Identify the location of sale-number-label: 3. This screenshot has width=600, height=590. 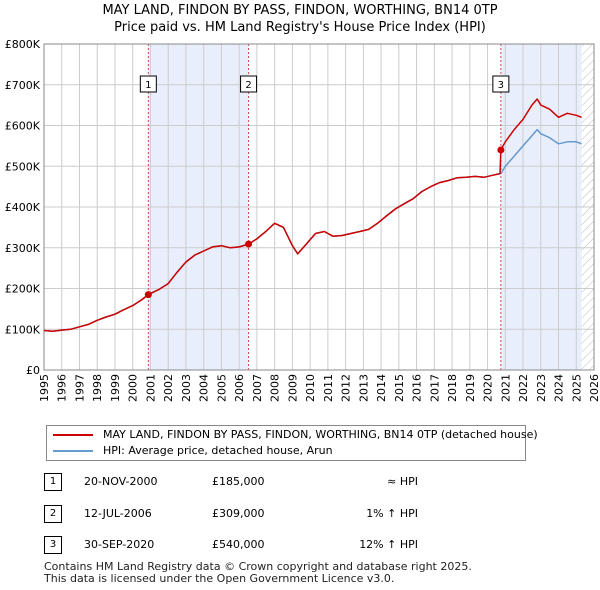
(501, 85).